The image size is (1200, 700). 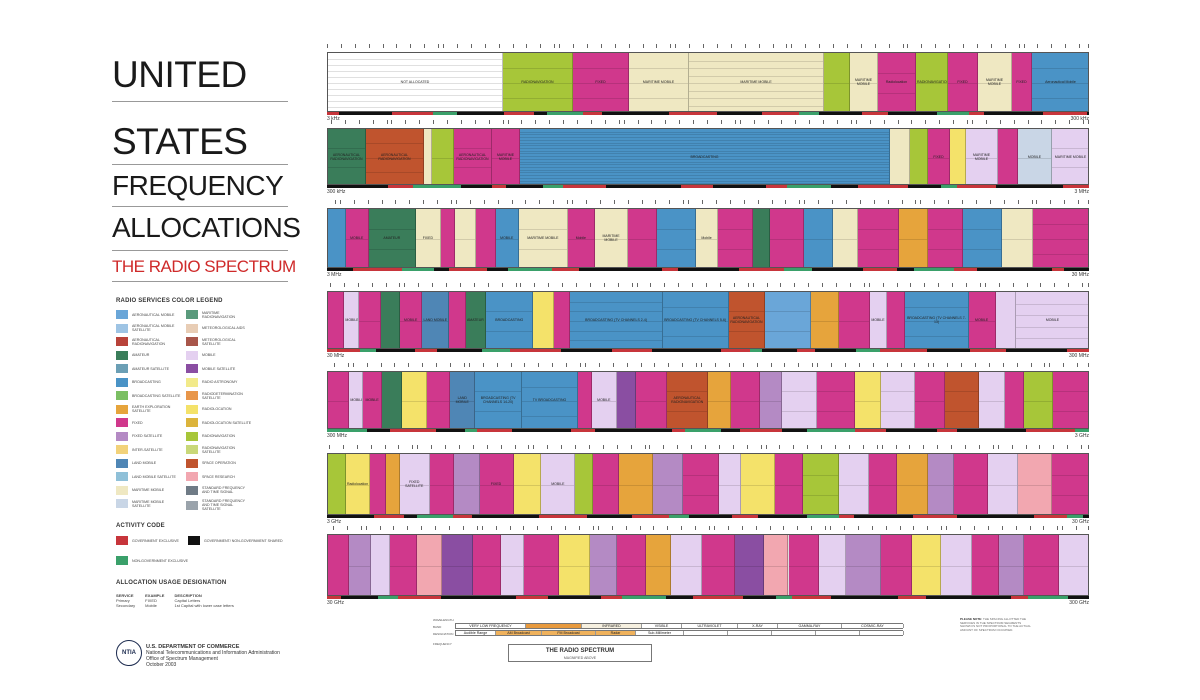 I want to click on activity-heading: ACTIVITY CODE, so click(x=140, y=526).